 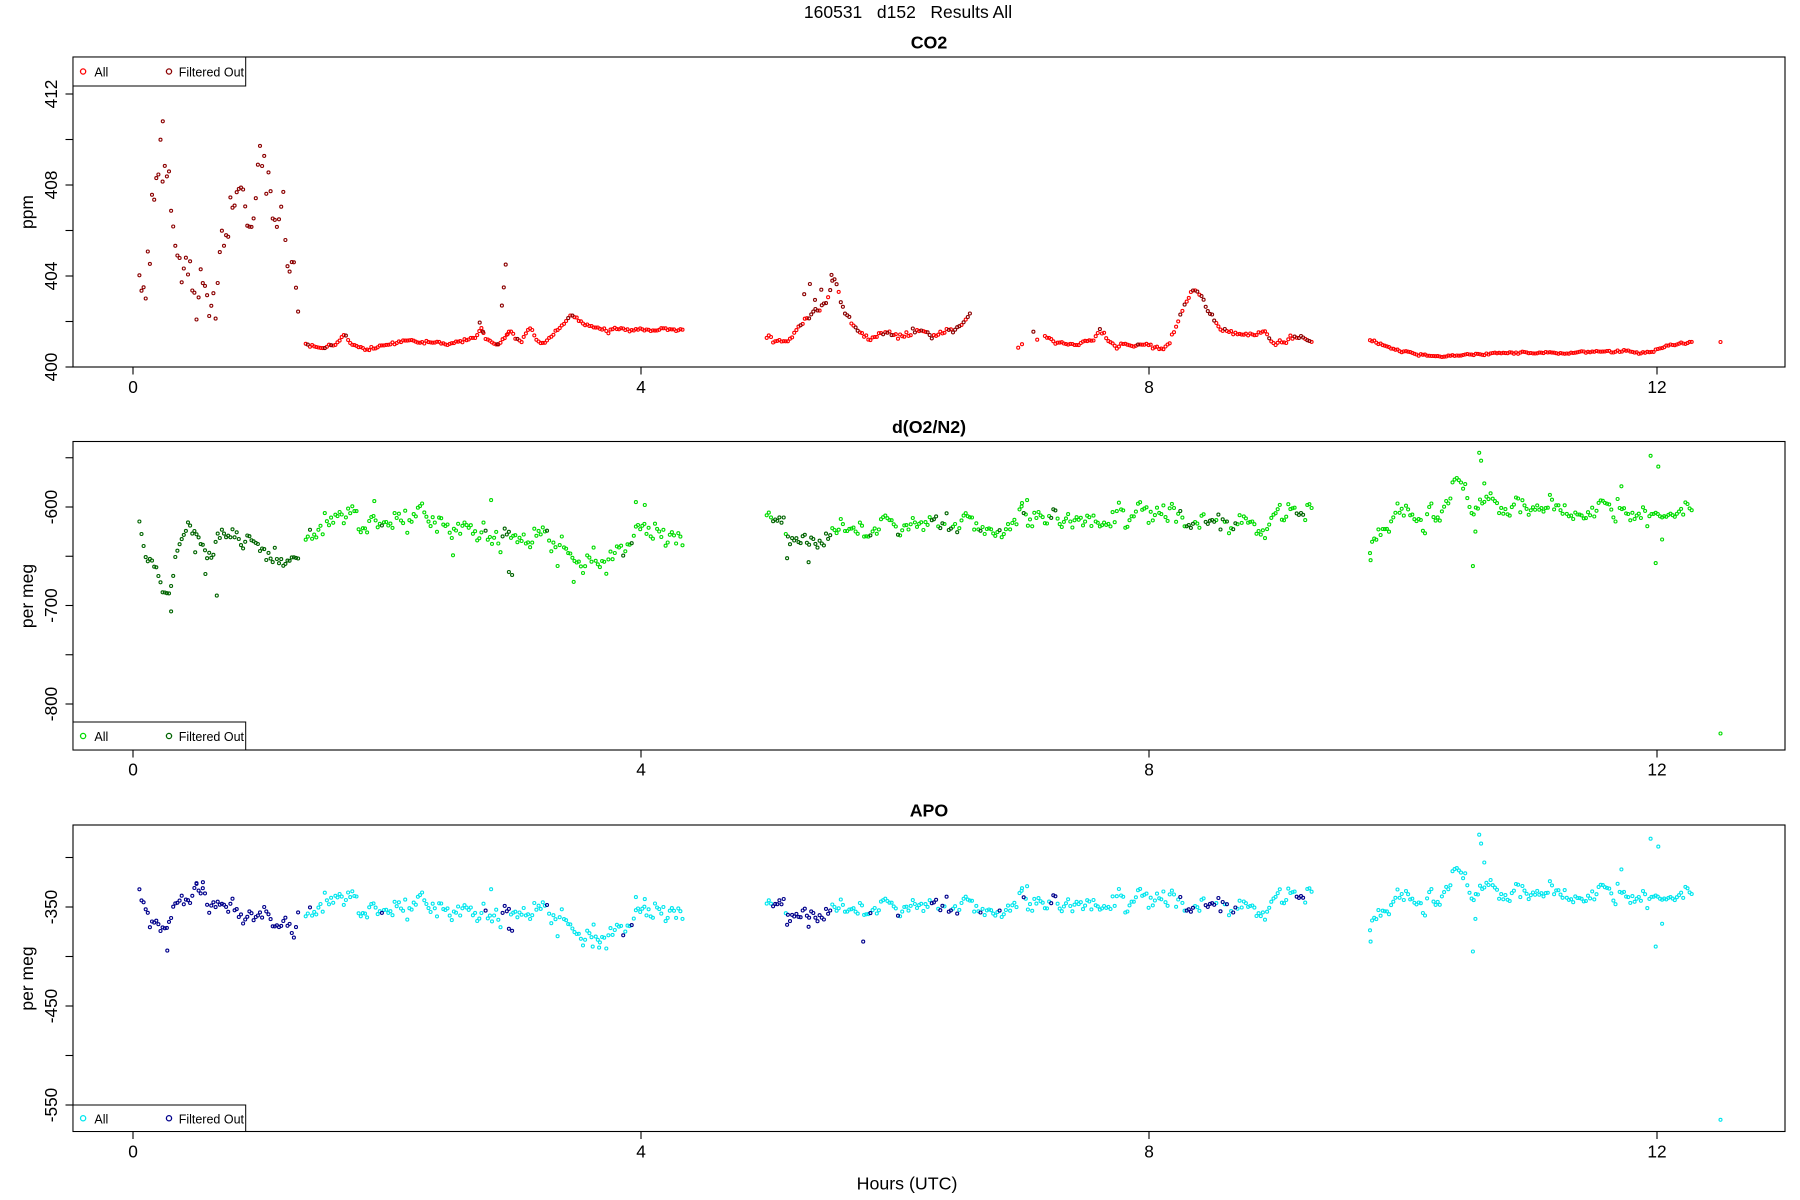 What do you see at coordinates (51, 185) in the screenshot?
I see `svg-text: 408` at bounding box center [51, 185].